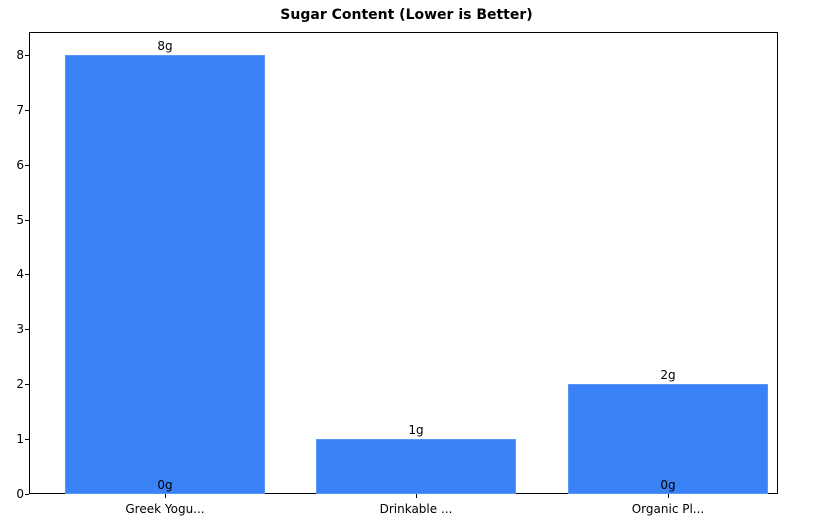 The height and width of the screenshot is (528, 813). What do you see at coordinates (406, 15) in the screenshot?
I see `chart-title: Sugar Content (Lower is Better)` at bounding box center [406, 15].